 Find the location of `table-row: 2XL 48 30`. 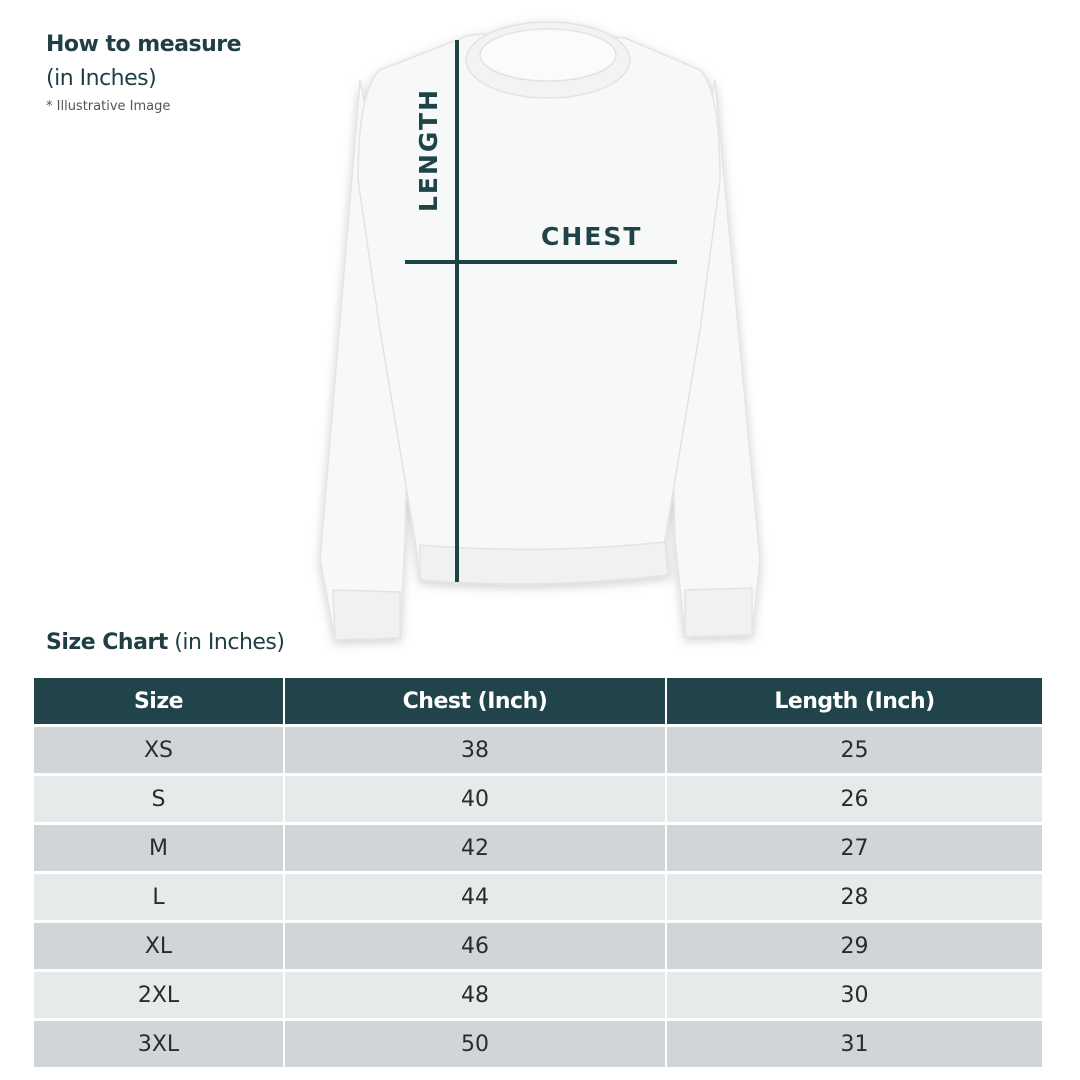

table-row: 2XL 48 30 is located at coordinates (538, 995).